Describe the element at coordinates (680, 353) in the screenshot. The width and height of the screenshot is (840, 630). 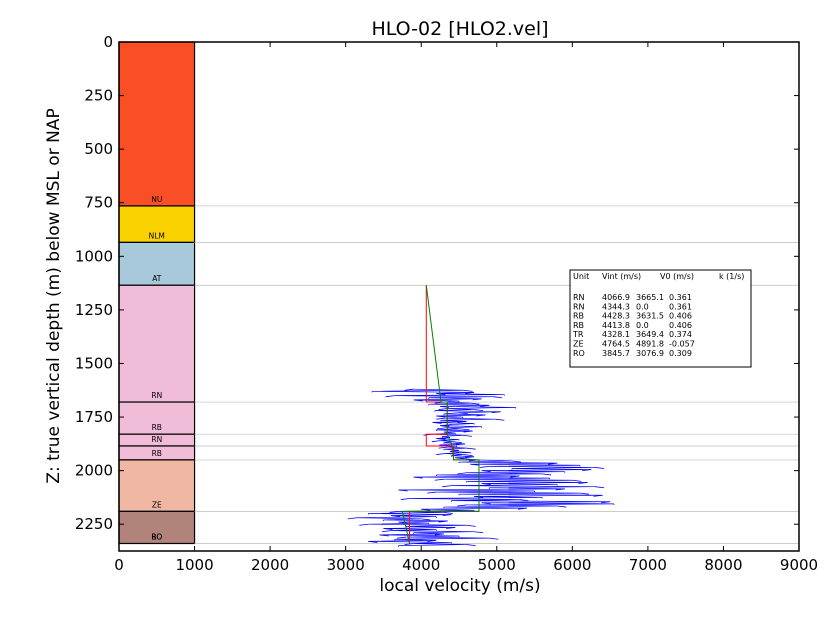
I see `table-cell: 0.309` at that location.